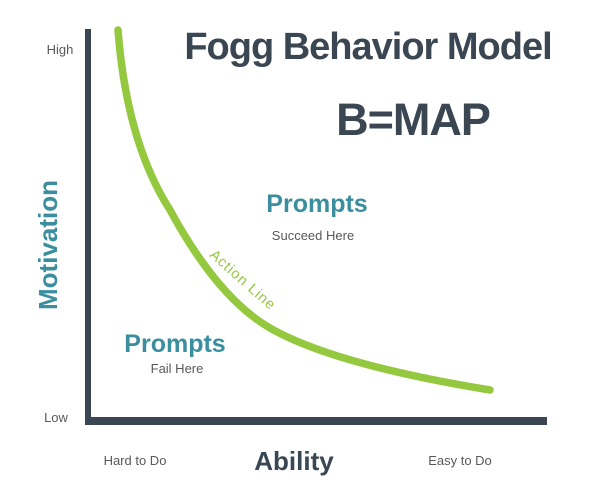 Image resolution: width=600 pixels, height=502 pixels. Describe the element at coordinates (294, 461) in the screenshot. I see `x-axis-title: Ability` at that location.